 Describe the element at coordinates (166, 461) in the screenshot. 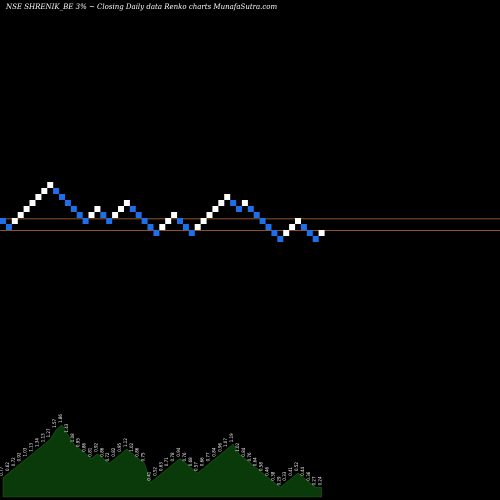

I see `volume-label: 0.71` at that location.